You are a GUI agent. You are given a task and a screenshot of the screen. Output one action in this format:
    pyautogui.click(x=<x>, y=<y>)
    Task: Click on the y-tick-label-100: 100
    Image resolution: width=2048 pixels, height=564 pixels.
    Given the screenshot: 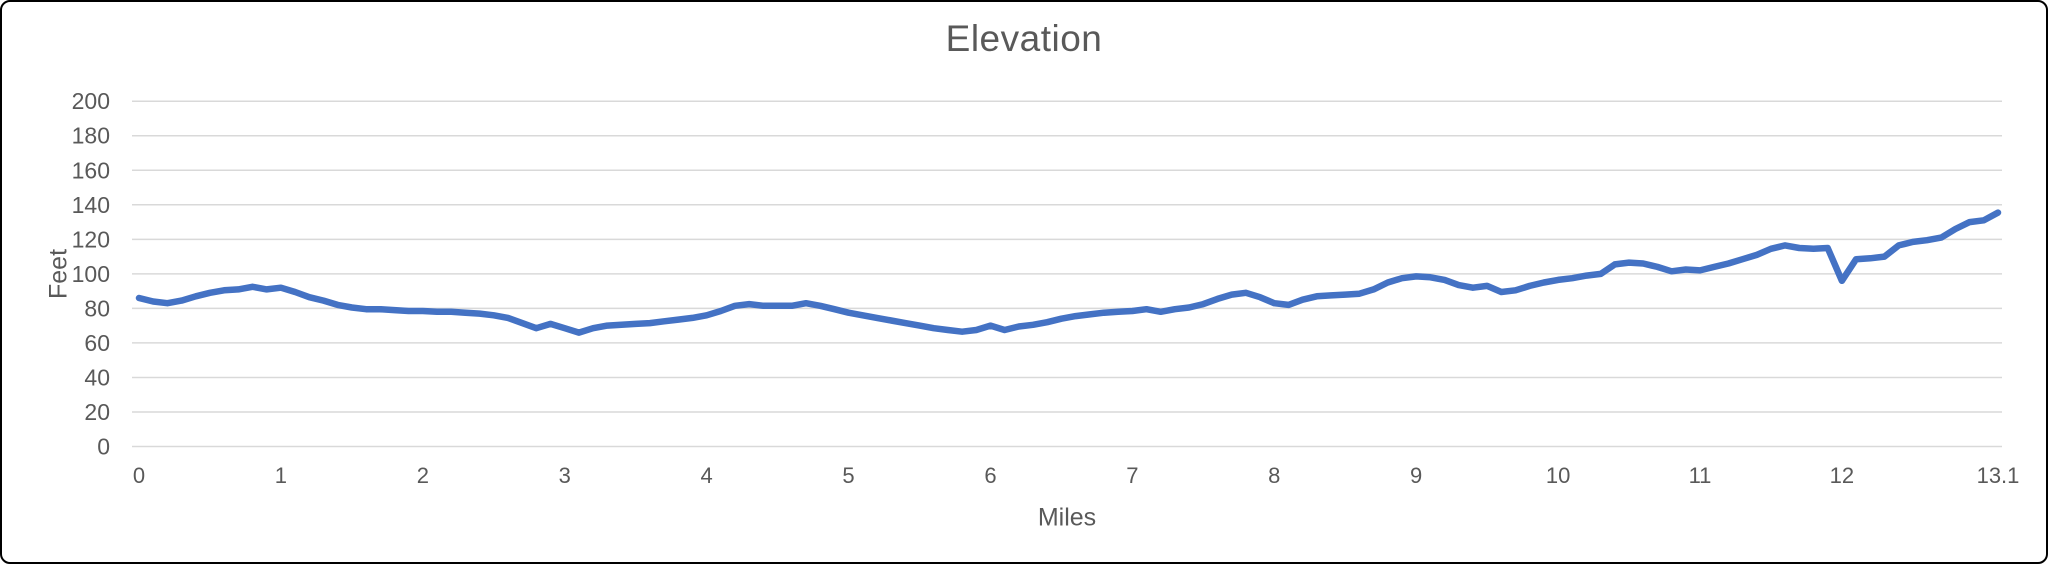 What is the action you would take?
    pyautogui.click(x=91, y=274)
    